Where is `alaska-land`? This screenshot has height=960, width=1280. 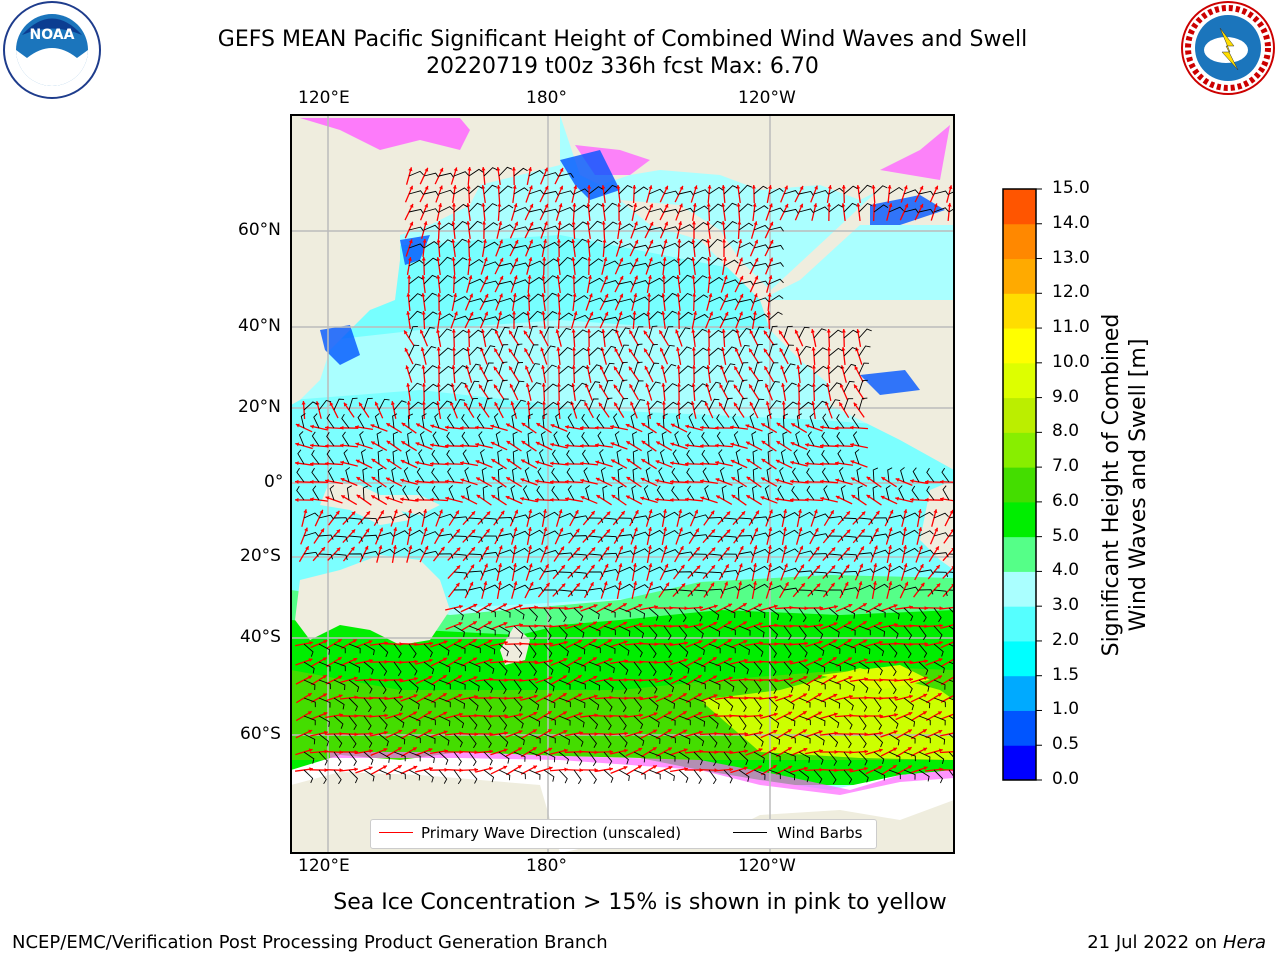
alaska-land is located at coordinates (695, 250).